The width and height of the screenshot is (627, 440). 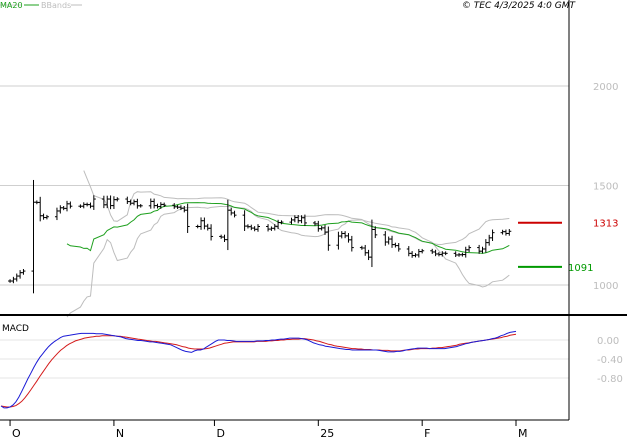 What do you see at coordinates (610, 360) in the screenshot?
I see `macd-tick-label: -0.40` at bounding box center [610, 360].